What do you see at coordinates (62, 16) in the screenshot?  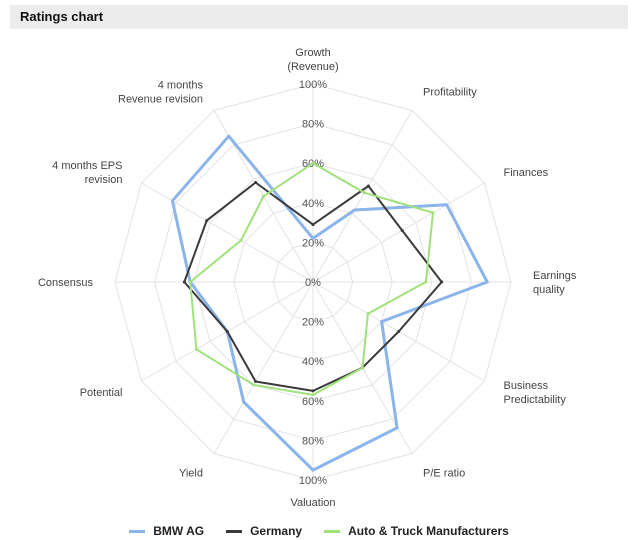 I see `chart-title: Ratings chart` at bounding box center [62, 16].